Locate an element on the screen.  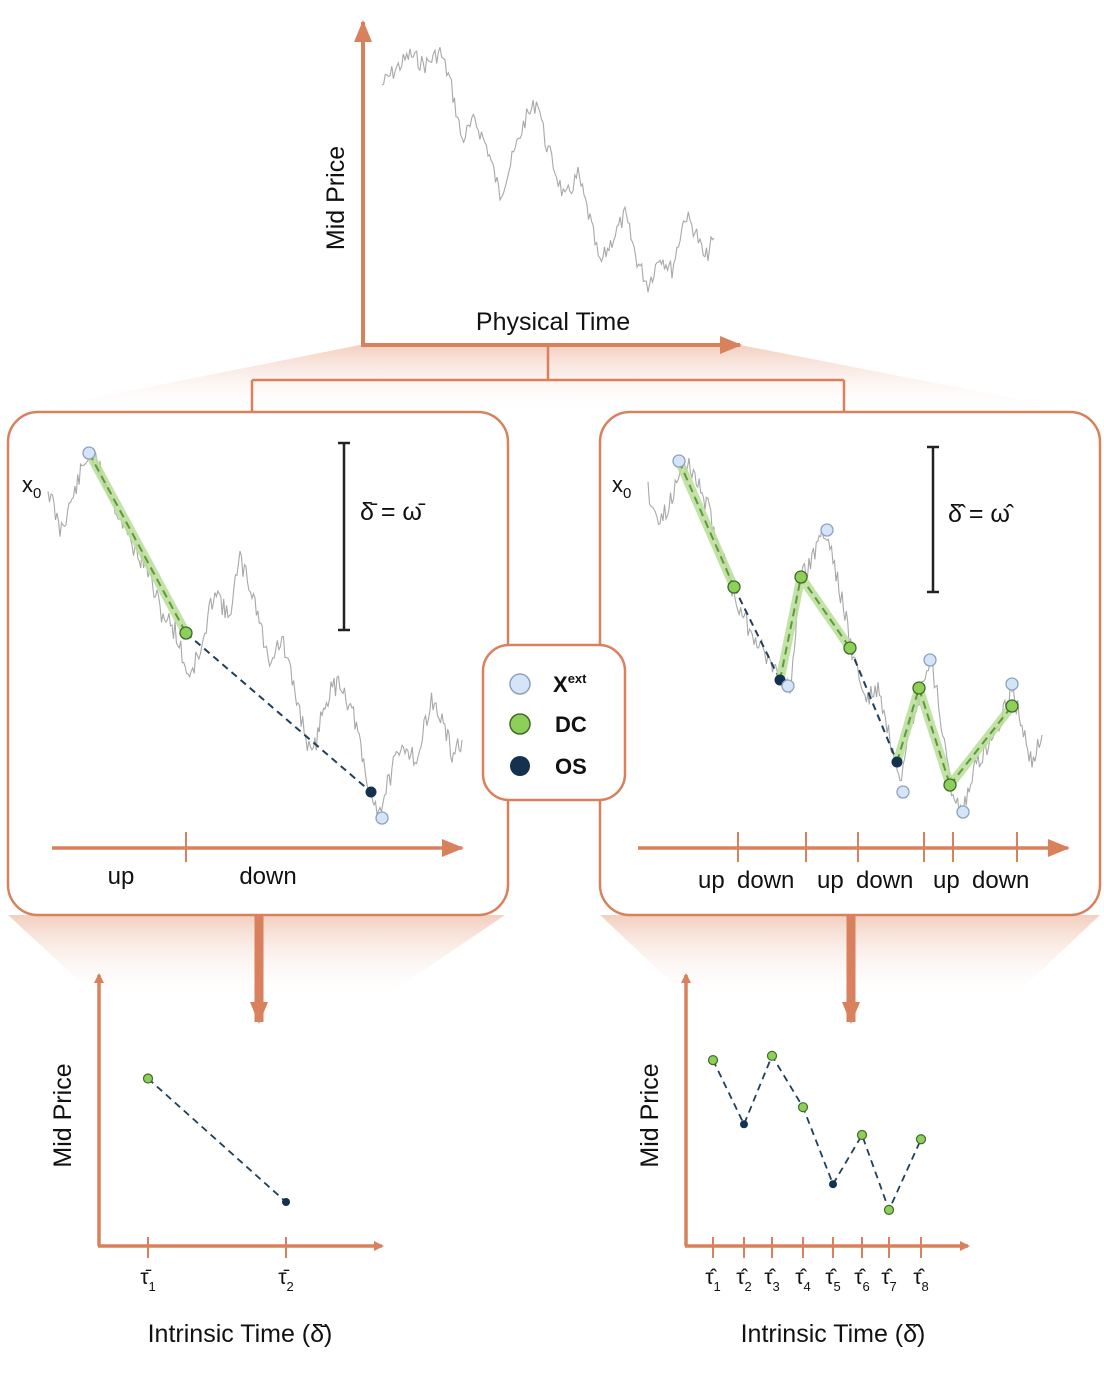
bottom-left-chart: Mid Price Intrinsic Time (δ̄) τ̄1 τ̄2 is located at coordinates (216, 1160).